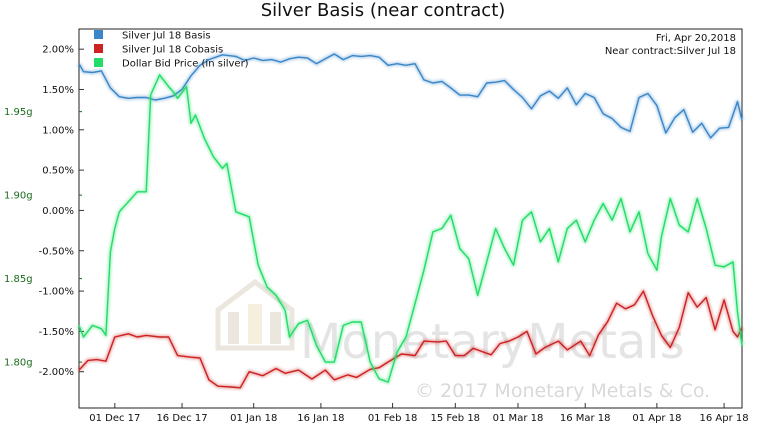  Describe the element at coordinates (724, 418) in the screenshot. I see `x-axis-tick-label: 16 Apr 18` at that location.